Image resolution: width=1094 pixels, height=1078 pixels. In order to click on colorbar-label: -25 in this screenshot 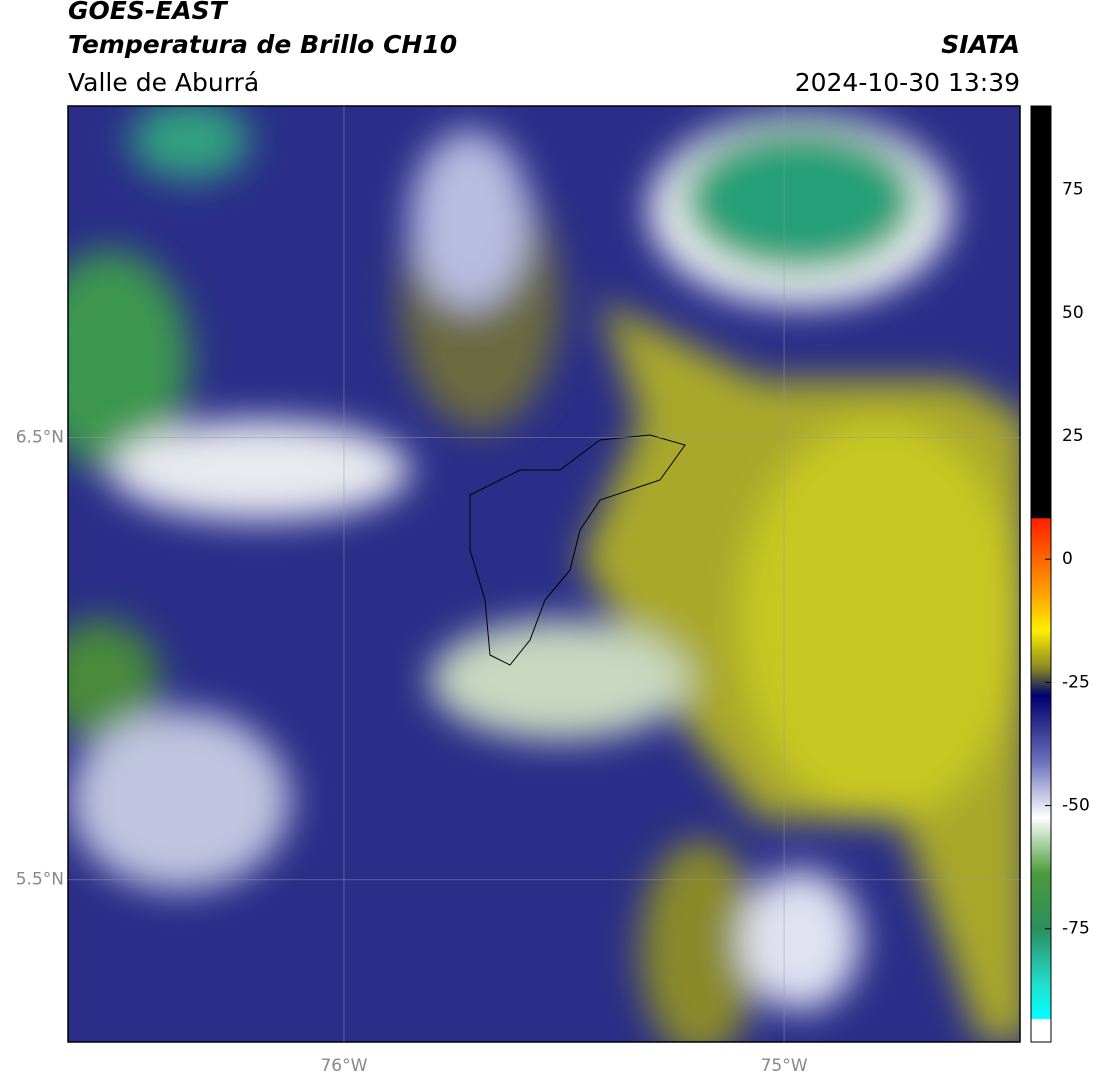, I will do `click(1076, 682)`.